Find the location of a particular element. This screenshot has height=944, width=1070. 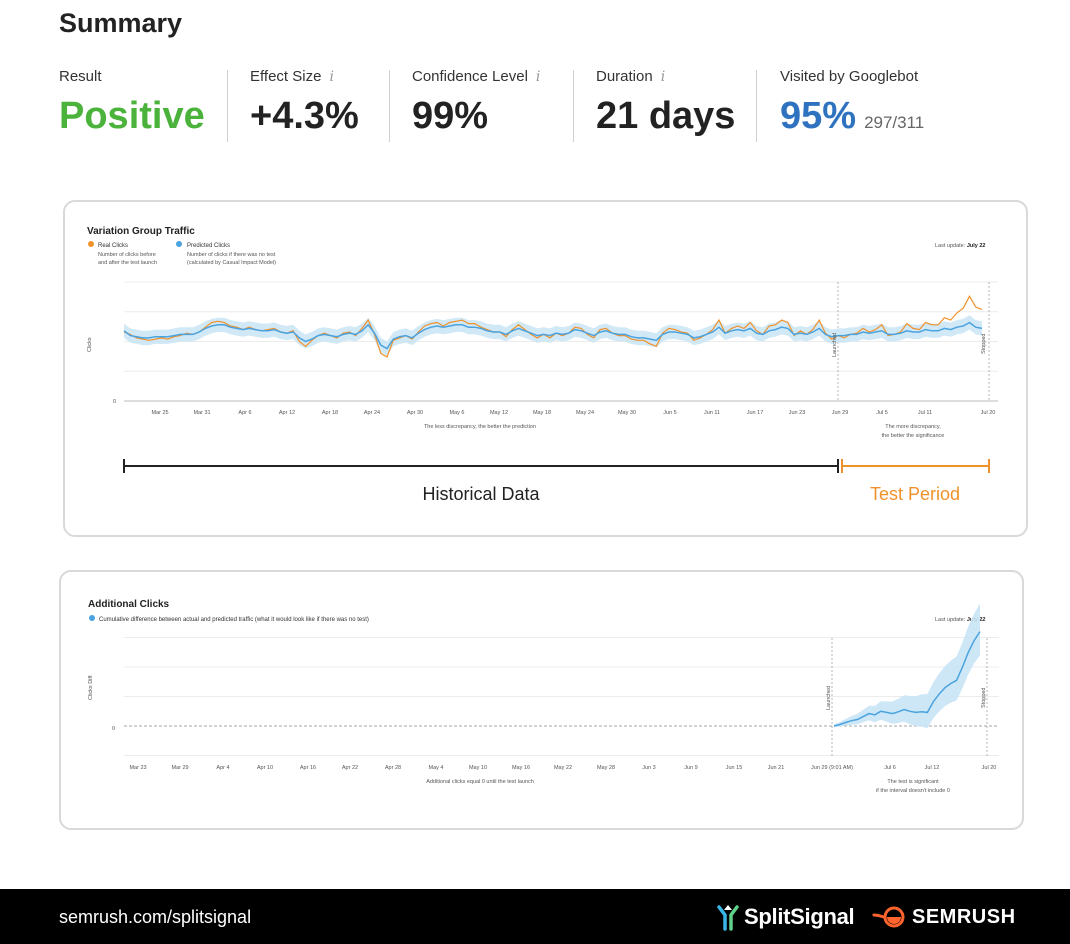

metric-label: Result is located at coordinates (80, 76).